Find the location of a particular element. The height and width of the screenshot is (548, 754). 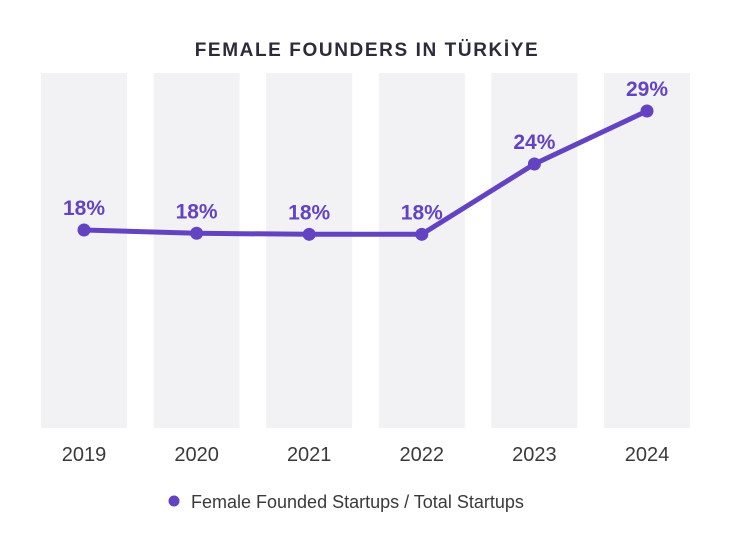

year-band-2019 is located at coordinates (84, 250).